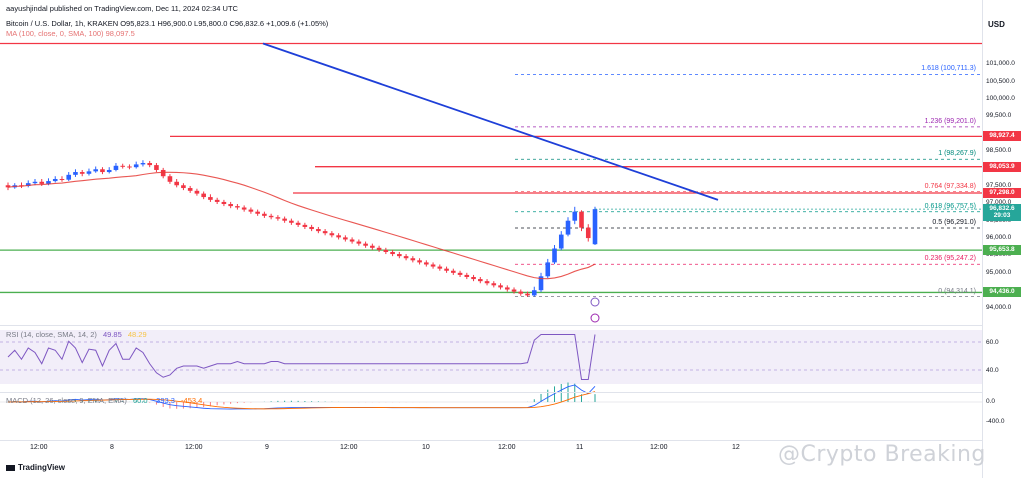  I want to click on macd-signal-value: -453.4, so click(192, 400).